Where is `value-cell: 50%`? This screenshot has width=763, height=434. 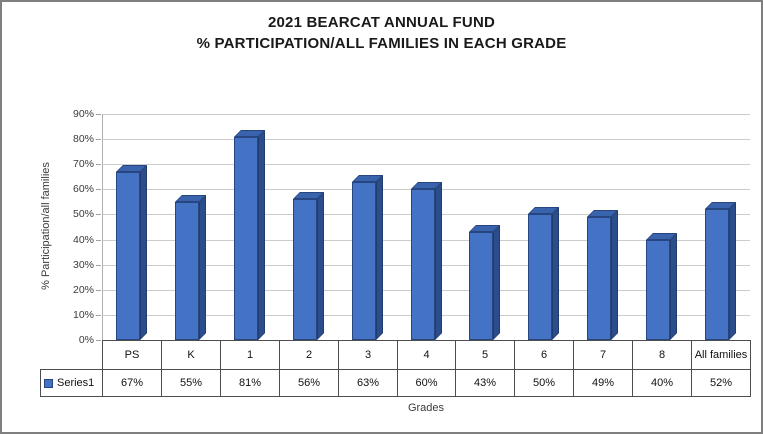
value-cell: 50% is located at coordinates (544, 383).